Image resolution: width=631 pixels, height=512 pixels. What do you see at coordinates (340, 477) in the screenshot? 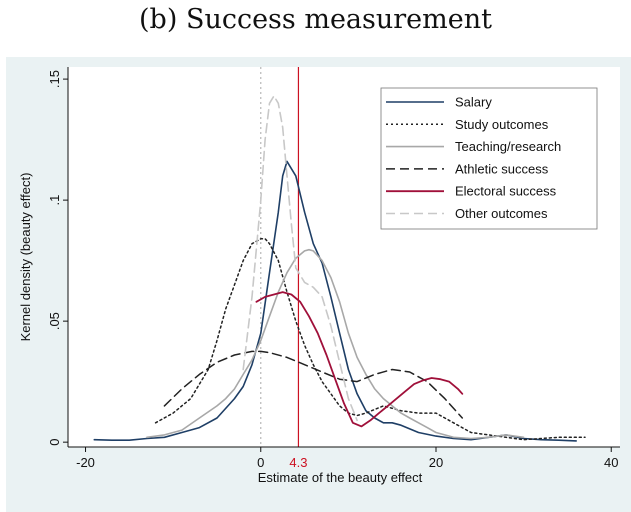
I see `x-axis-title: Estimate of the beauty effect` at bounding box center [340, 477].